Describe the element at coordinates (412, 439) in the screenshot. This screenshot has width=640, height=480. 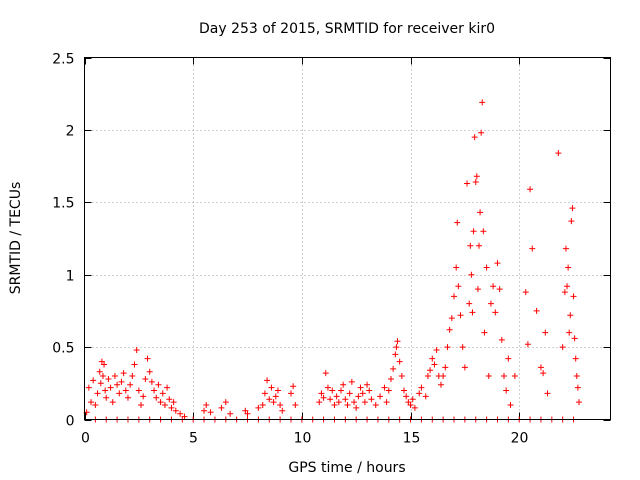
I see `x-tick-label: 15` at that location.